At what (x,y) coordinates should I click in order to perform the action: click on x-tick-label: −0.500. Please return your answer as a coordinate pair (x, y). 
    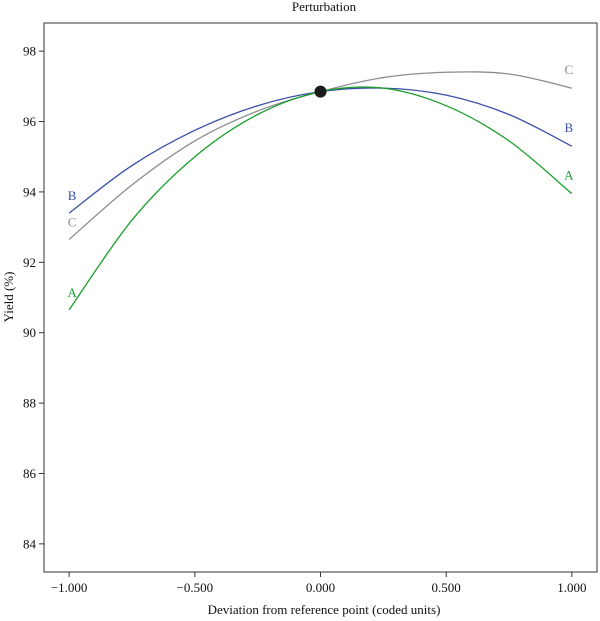
    Looking at the image, I should click on (195, 587).